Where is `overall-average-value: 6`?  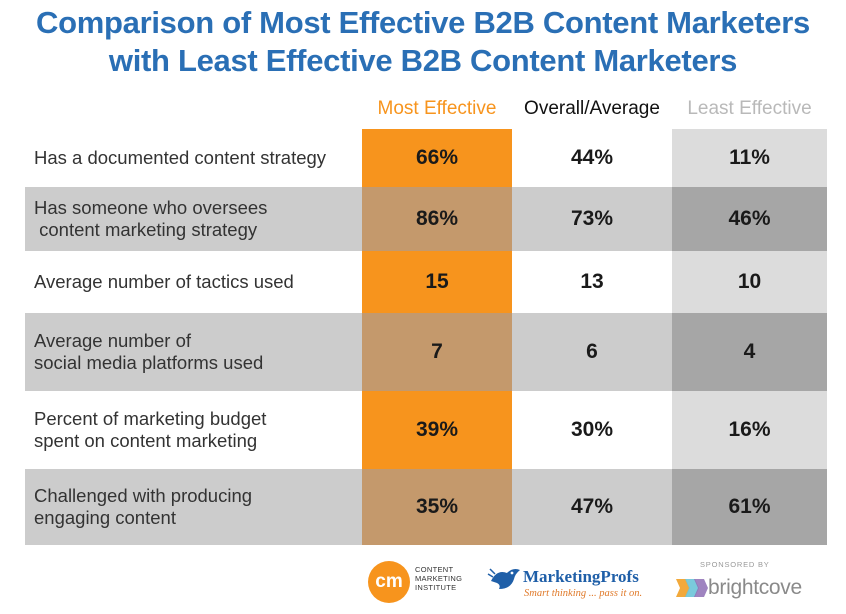
overall-average-value: 6 is located at coordinates (592, 352).